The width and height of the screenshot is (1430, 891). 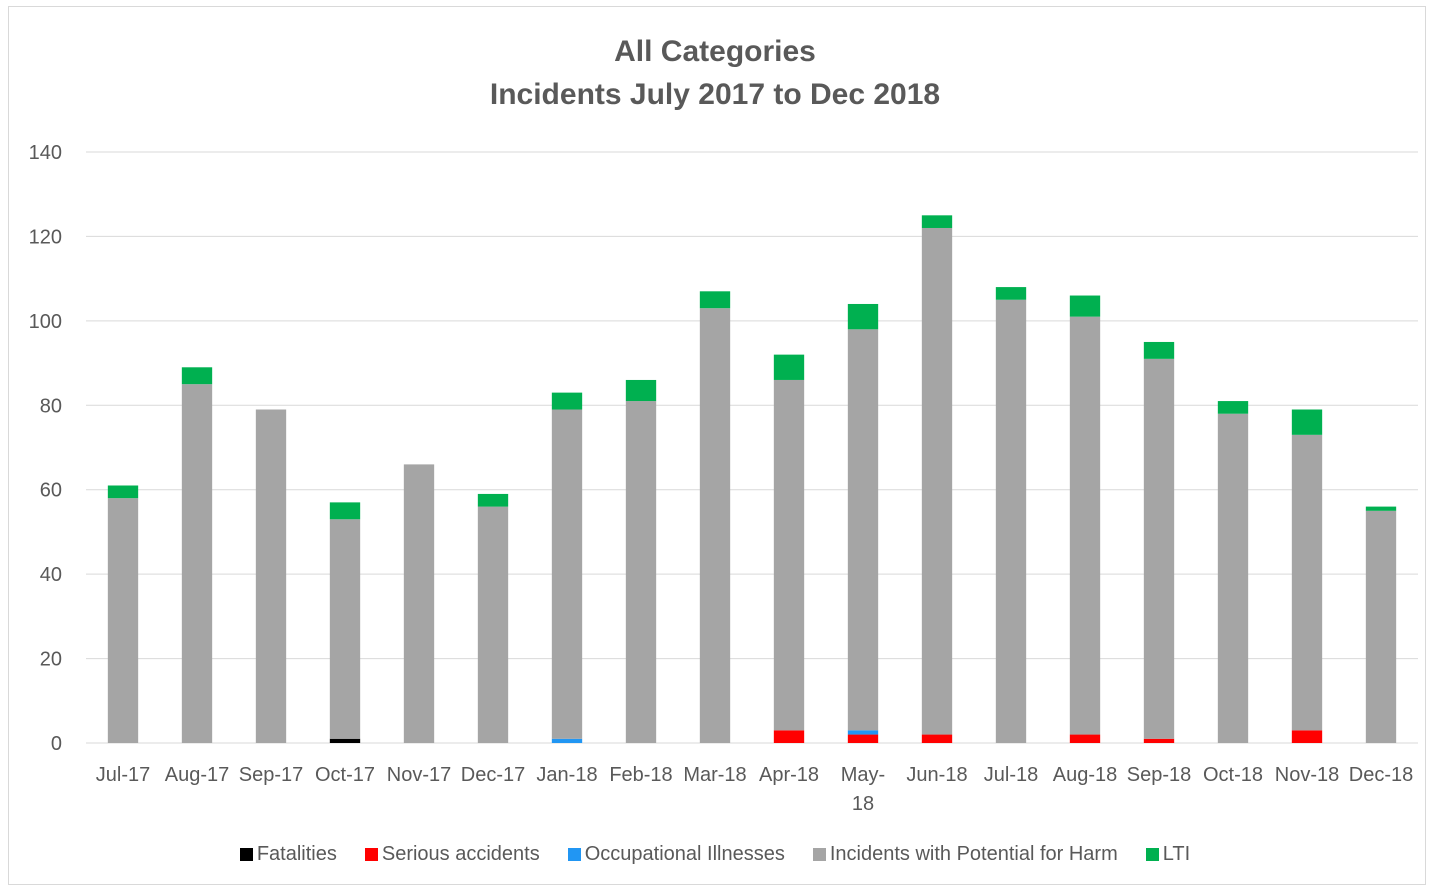 I want to click on legend-label: Occupational Illnesses, so click(x=684, y=854).